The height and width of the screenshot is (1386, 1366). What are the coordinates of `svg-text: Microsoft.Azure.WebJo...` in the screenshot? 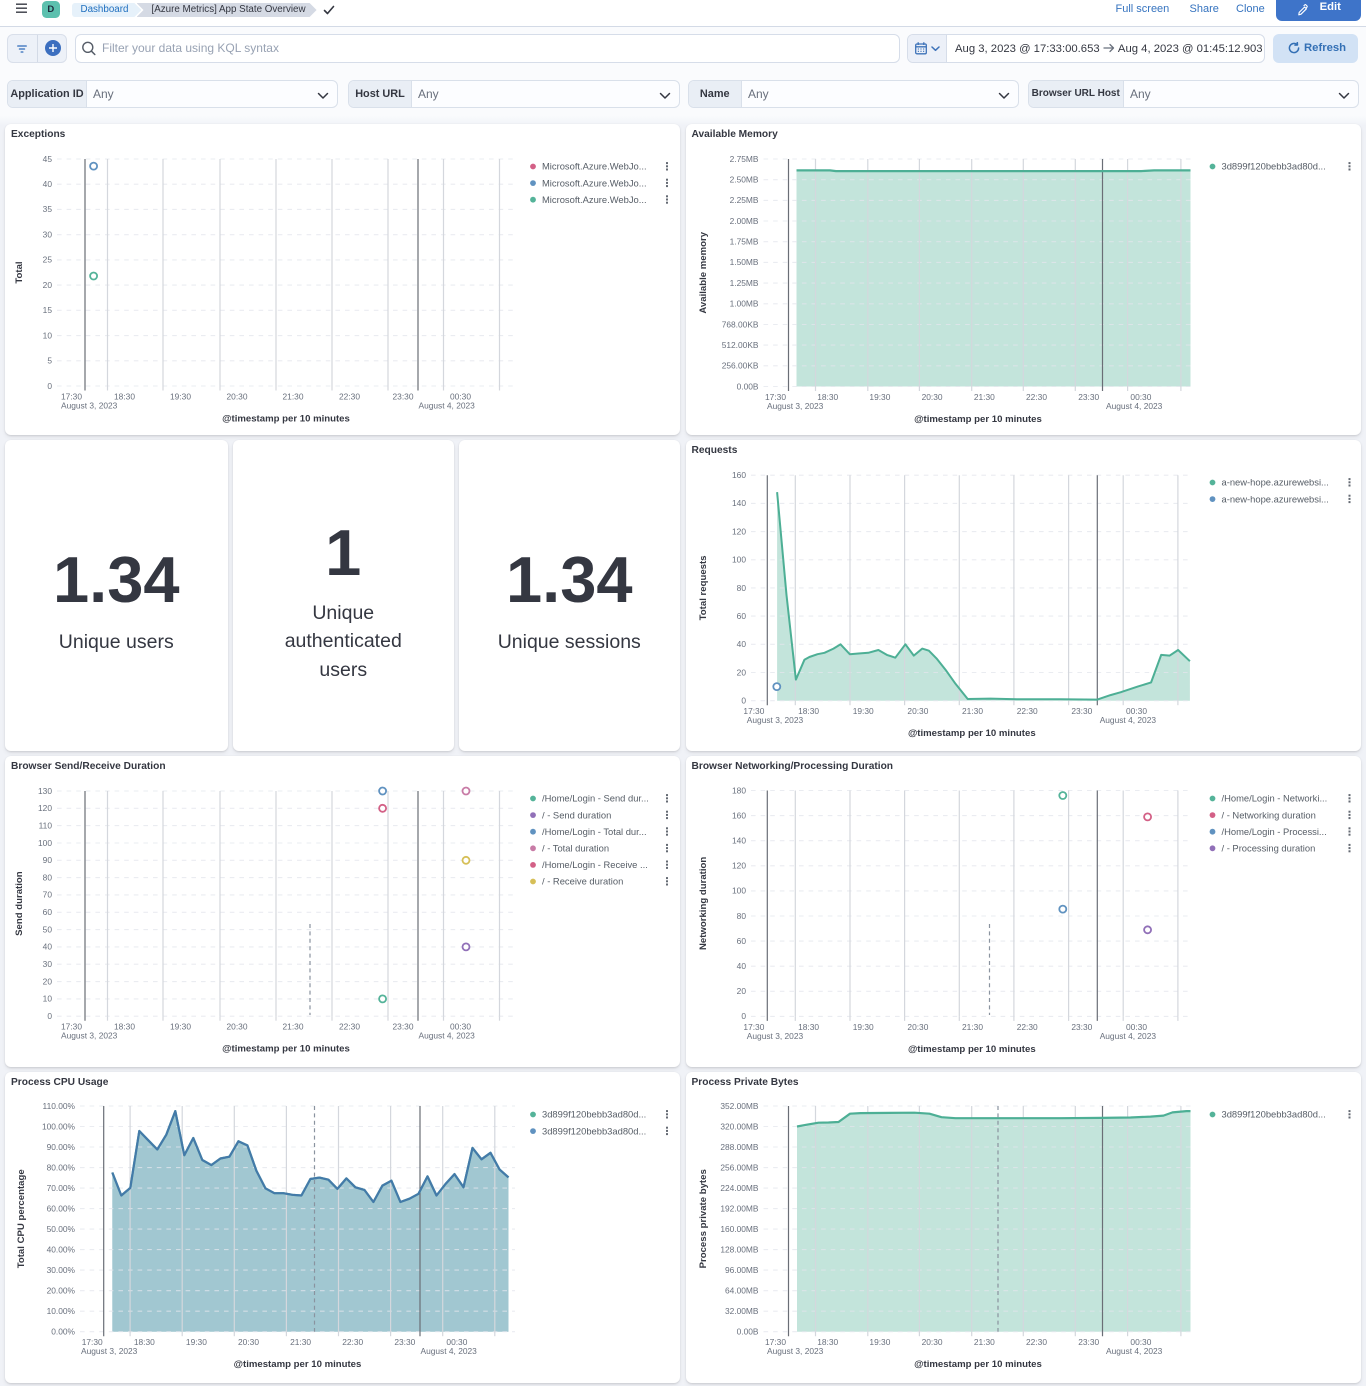 It's located at (594, 182).